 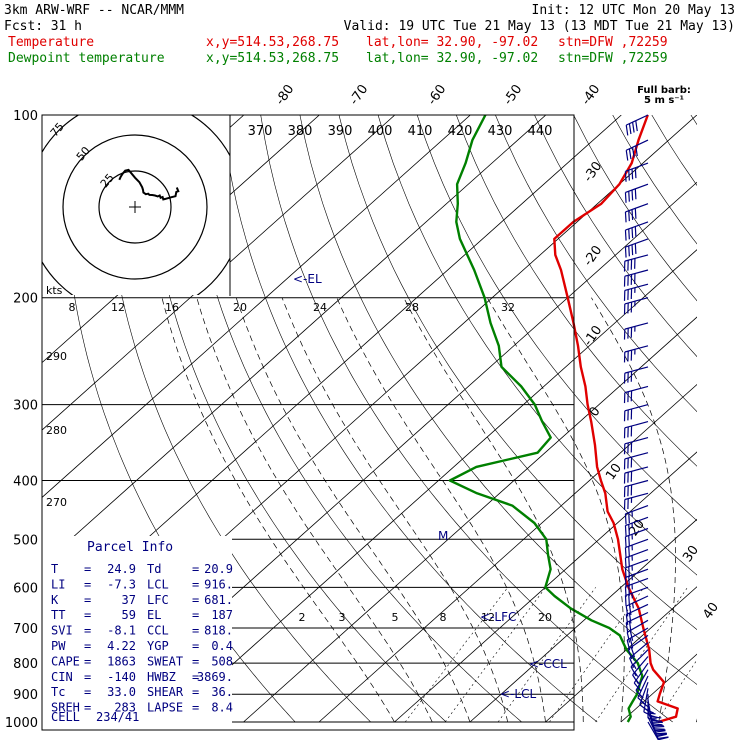 I want to click on hodograph-ring, so click(x=135, y=207).